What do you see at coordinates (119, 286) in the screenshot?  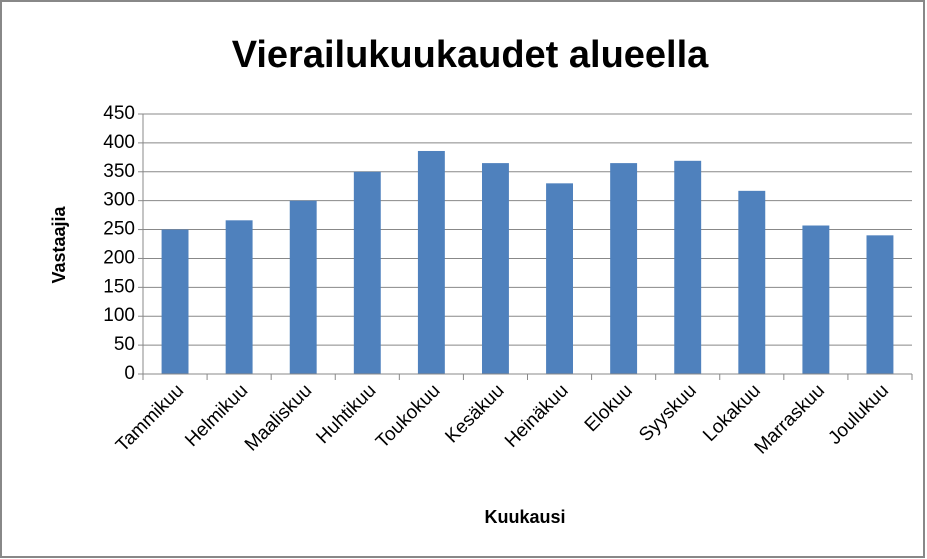 I see `y-tick-label: 150` at bounding box center [119, 286].